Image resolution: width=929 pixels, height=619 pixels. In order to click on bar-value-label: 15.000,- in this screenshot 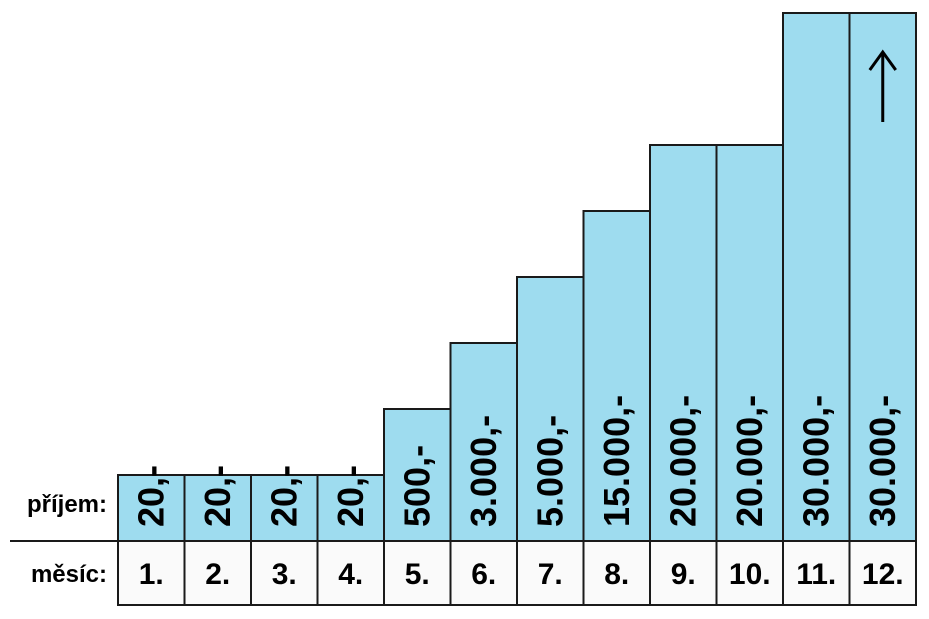, I will do `click(616, 461)`.